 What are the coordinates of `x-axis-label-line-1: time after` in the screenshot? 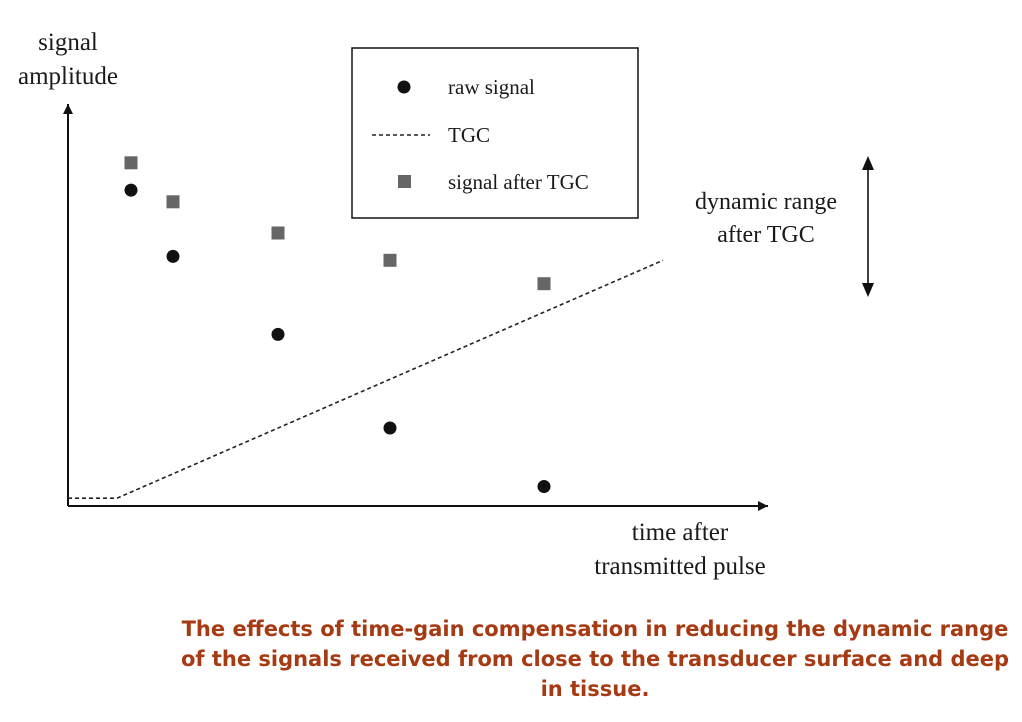 It's located at (680, 532).